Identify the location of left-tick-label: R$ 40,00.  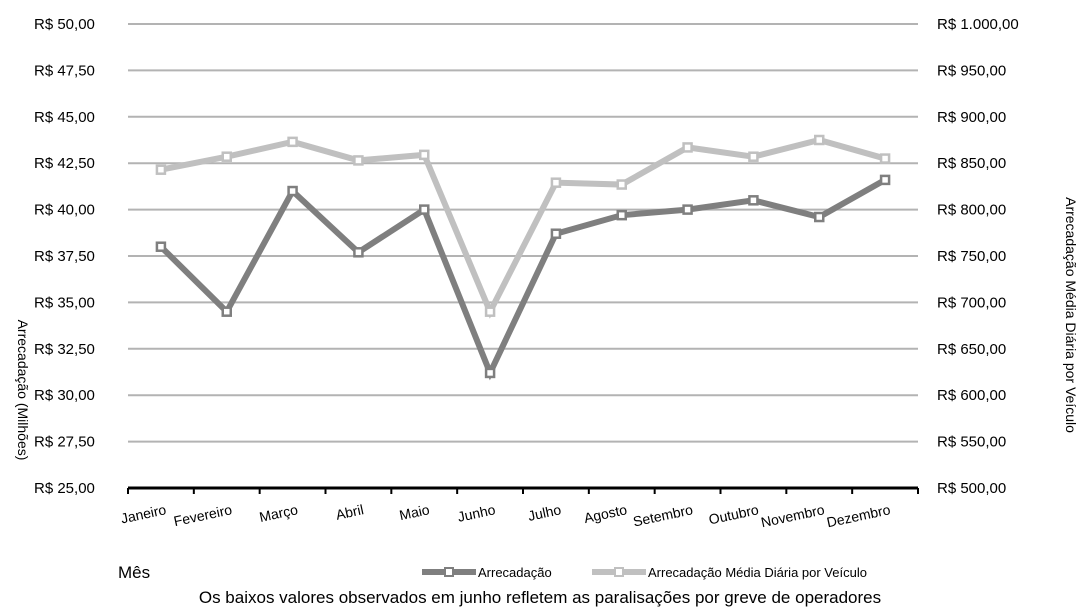
(64, 210).